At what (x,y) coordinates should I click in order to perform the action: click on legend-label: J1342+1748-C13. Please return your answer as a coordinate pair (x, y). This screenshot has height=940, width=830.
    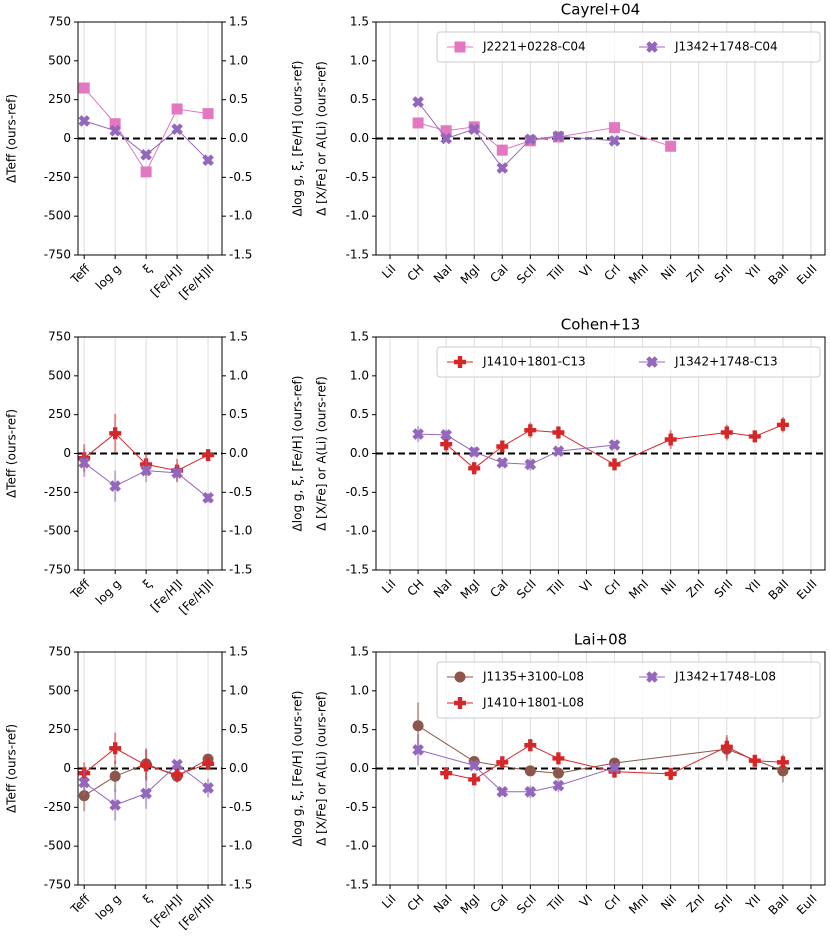
    Looking at the image, I should click on (726, 362).